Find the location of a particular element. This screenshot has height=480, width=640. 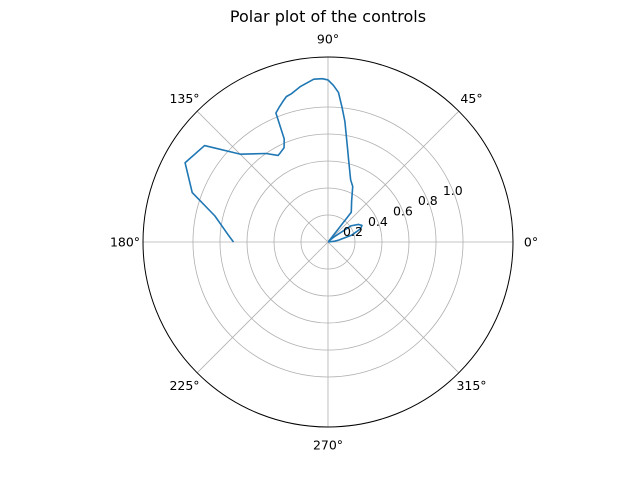

plot-area is located at coordinates (273, 160).